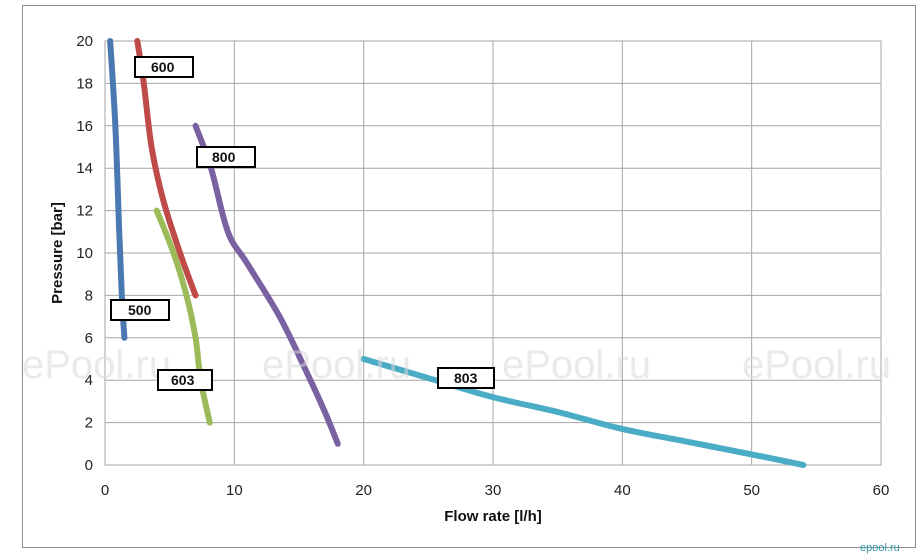 This screenshot has width=924, height=560. I want to click on x-tick-label: 0, so click(105, 490).